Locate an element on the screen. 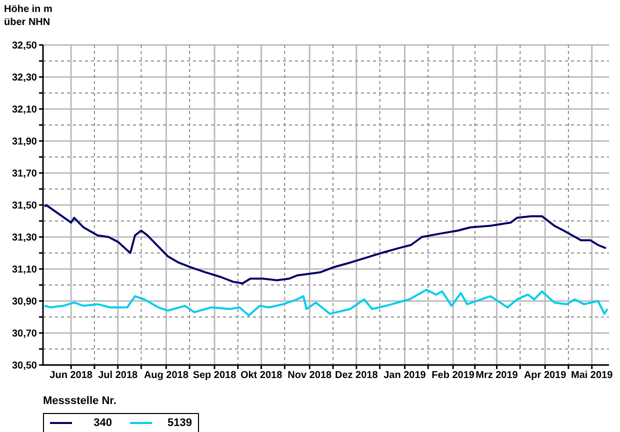 This screenshot has width=620, height=432. x-tick-label: Mai 2019 is located at coordinates (592, 376).